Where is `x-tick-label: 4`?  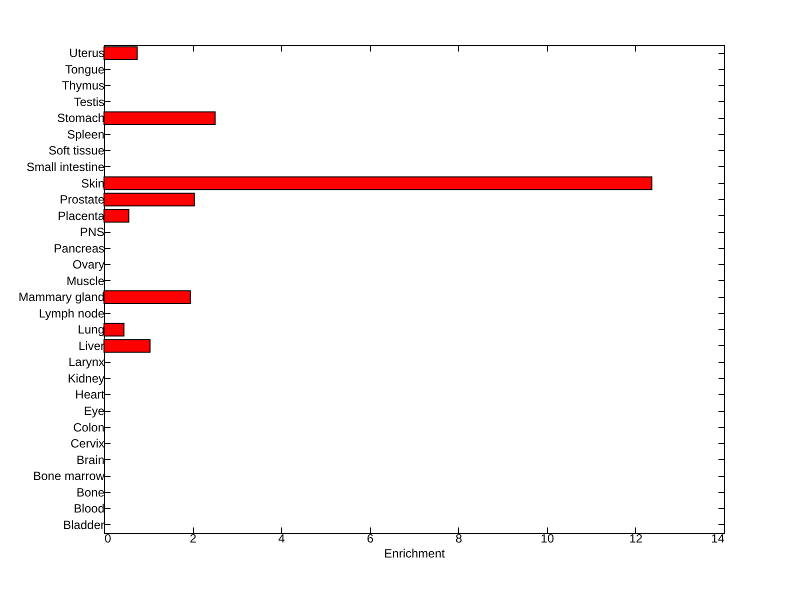 x-tick-label: 4 is located at coordinates (282, 539).